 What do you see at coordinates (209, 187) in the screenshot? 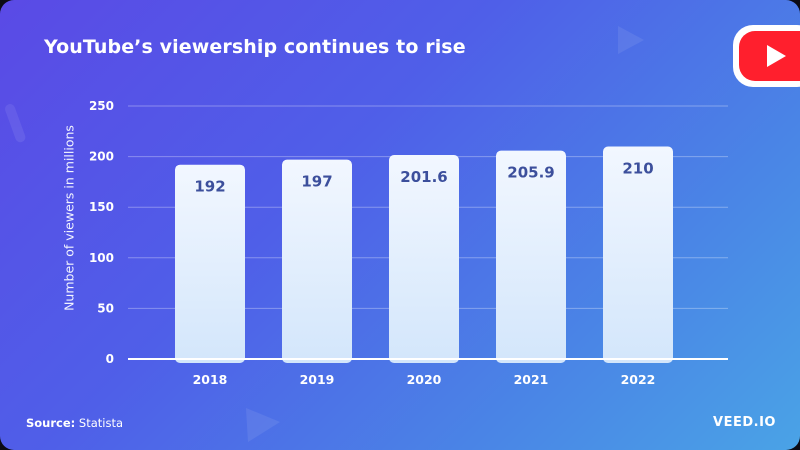
I see `bar-value-label: 192` at bounding box center [209, 187].